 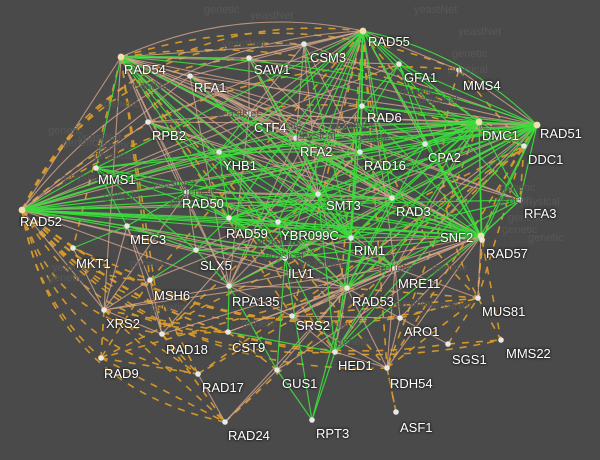 I want to click on node-RAD59, so click(x=229, y=218).